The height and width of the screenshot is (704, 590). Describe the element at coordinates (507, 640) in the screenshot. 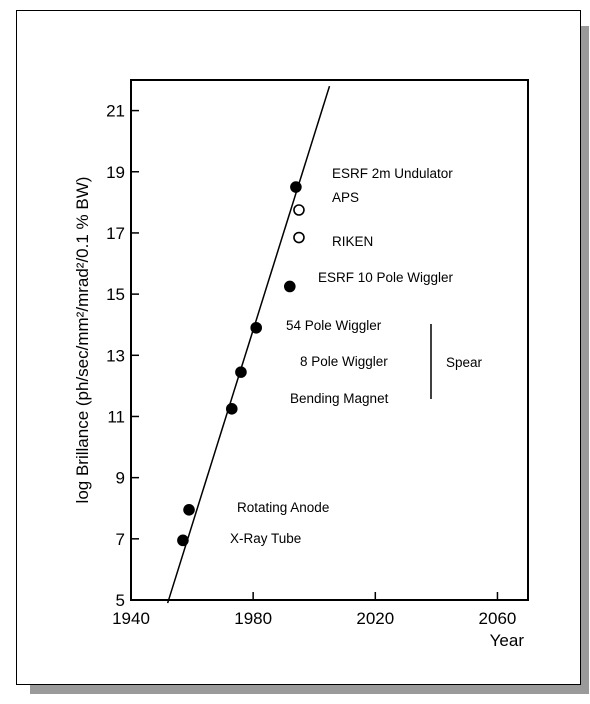

I see `x-axis-title: Year` at that location.